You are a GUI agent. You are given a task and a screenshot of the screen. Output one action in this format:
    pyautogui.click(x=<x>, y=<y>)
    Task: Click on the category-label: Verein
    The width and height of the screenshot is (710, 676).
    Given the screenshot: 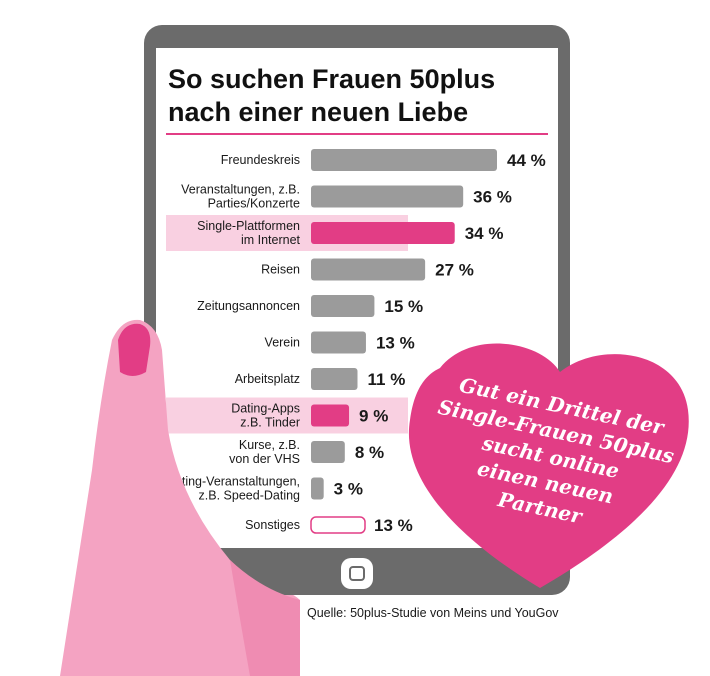 What is the action you would take?
    pyautogui.click(x=282, y=343)
    